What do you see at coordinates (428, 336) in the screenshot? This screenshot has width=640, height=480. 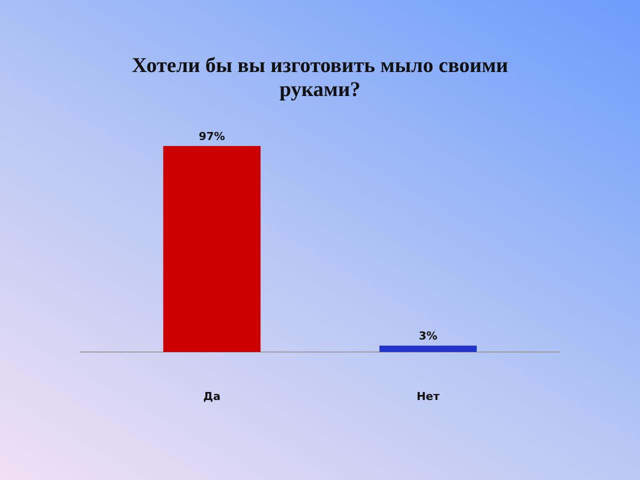 I see `data-label: 3%` at bounding box center [428, 336].